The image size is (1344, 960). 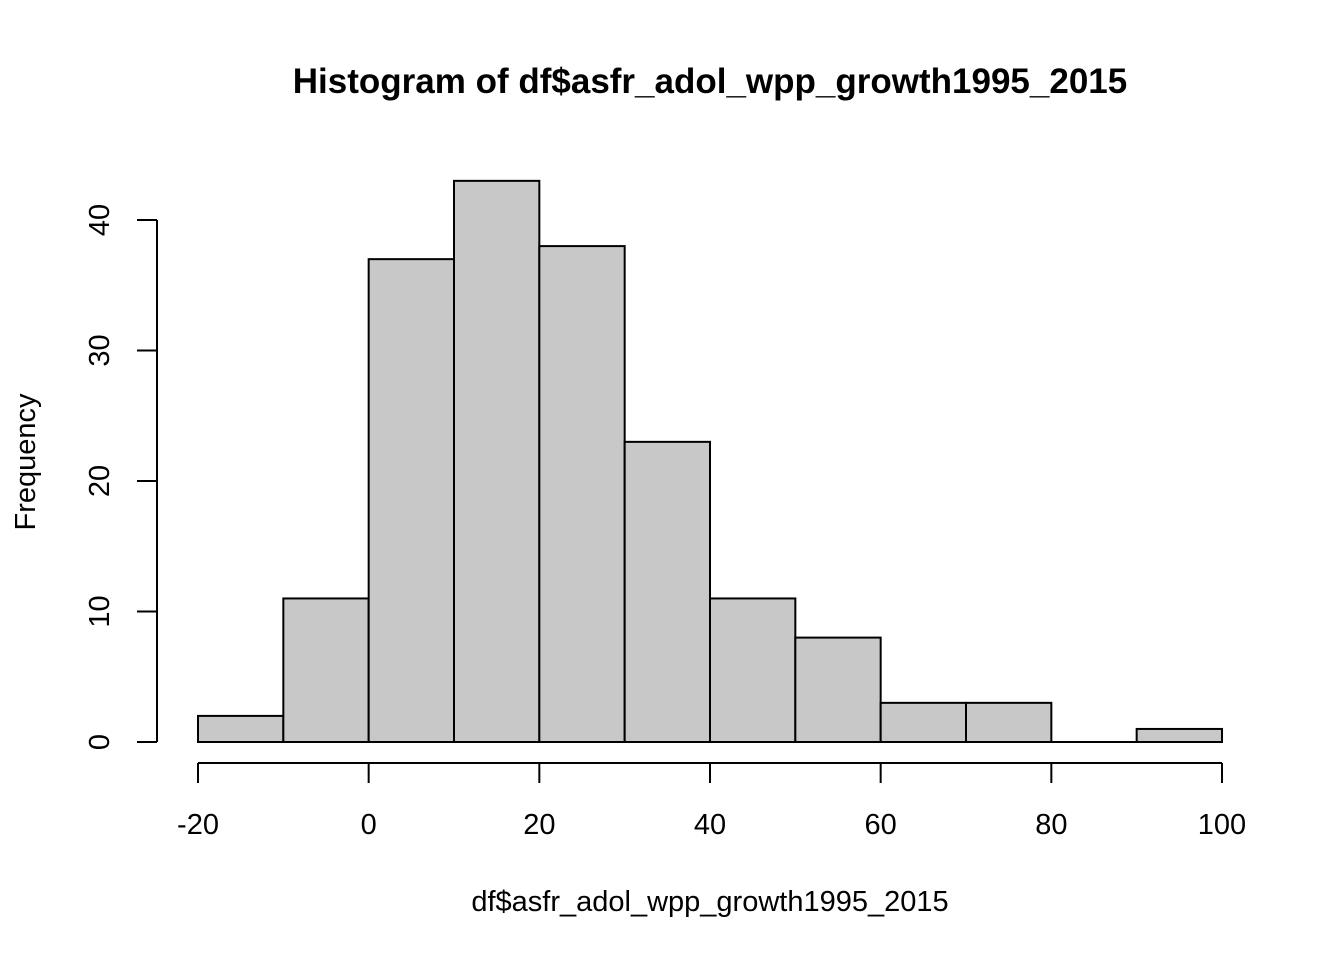 What do you see at coordinates (881, 825) in the screenshot?
I see `x-tick-label: 60` at bounding box center [881, 825].